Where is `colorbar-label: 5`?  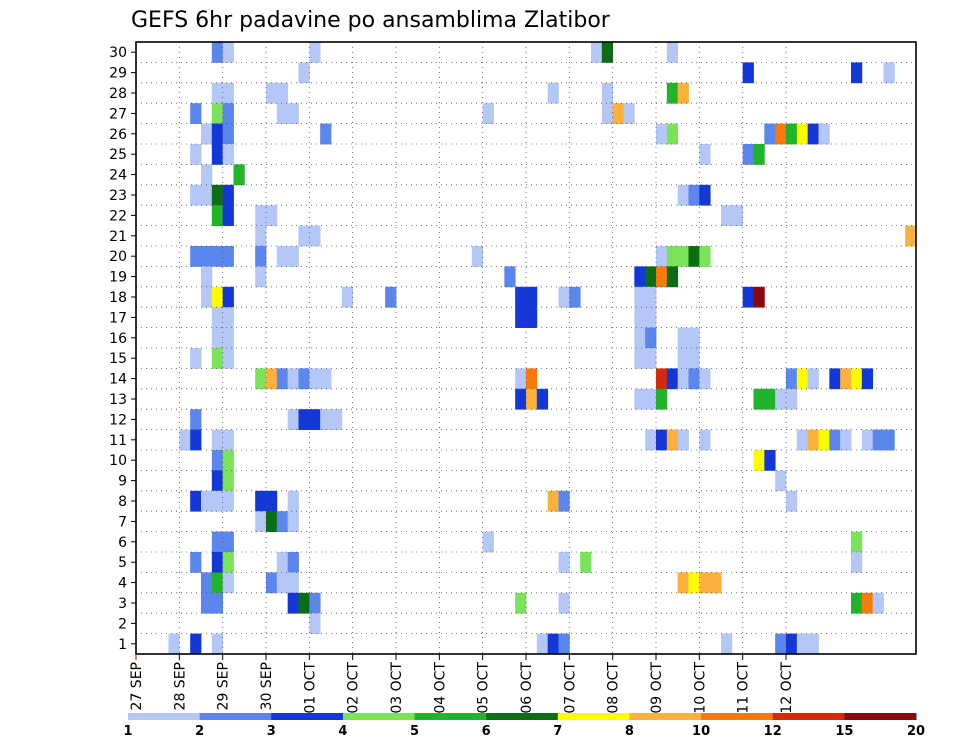 colorbar-label: 5 is located at coordinates (414, 731).